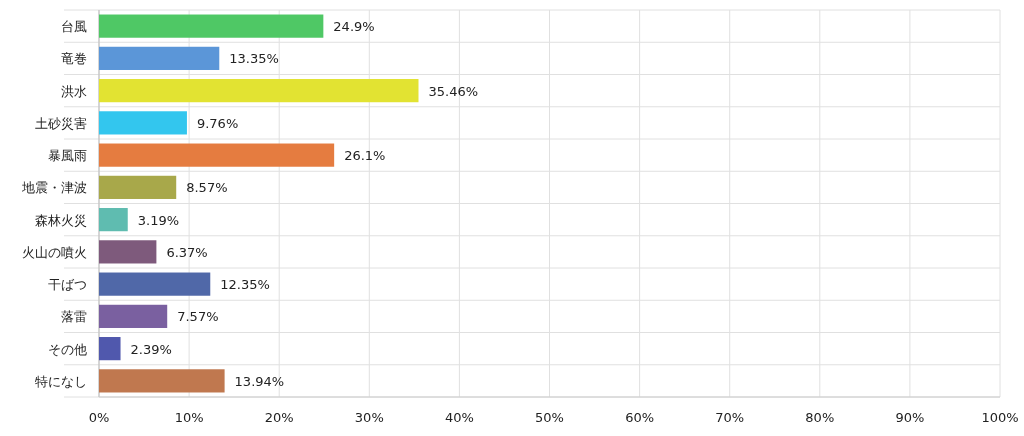 Image resolution: width=1024 pixels, height=436 pixels. I want to click on x-tick-label: 10%, so click(189, 417).